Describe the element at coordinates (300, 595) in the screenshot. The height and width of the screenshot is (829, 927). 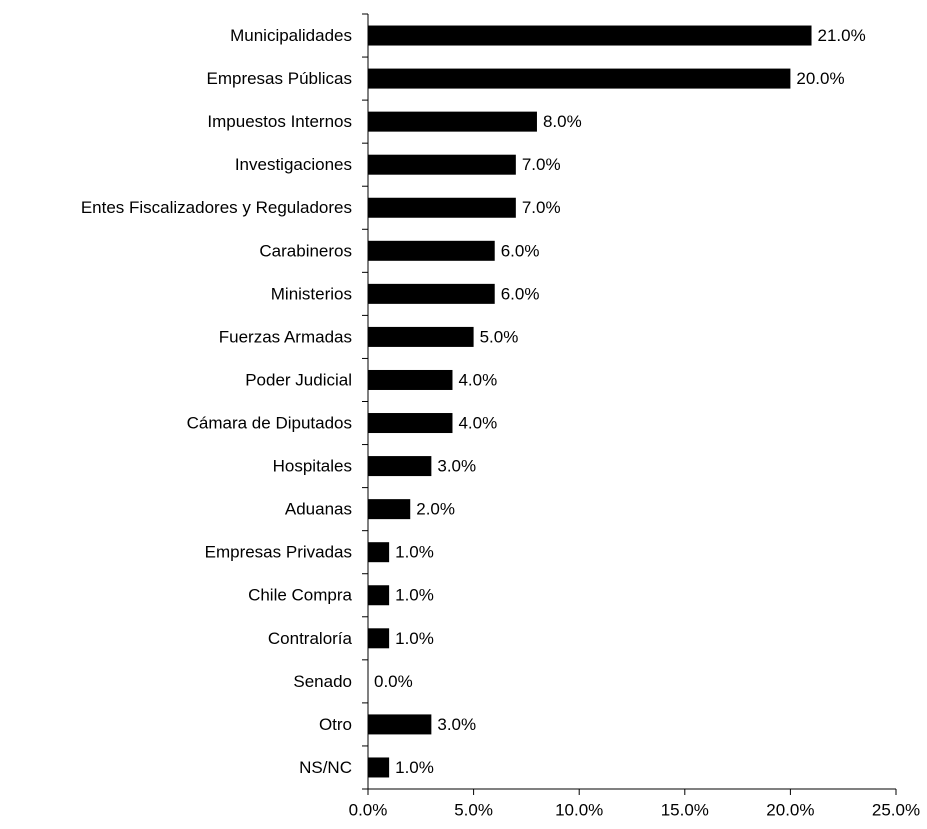
I see `y-tick-label: Chile Compra` at that location.